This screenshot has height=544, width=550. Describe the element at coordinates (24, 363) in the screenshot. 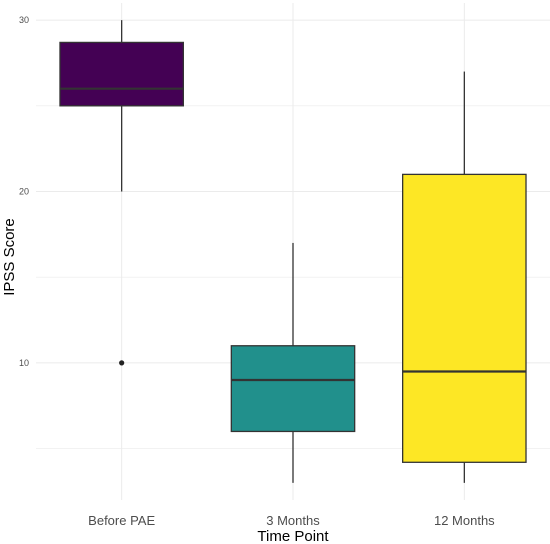

I see `y-tick-label: 10` at that location.